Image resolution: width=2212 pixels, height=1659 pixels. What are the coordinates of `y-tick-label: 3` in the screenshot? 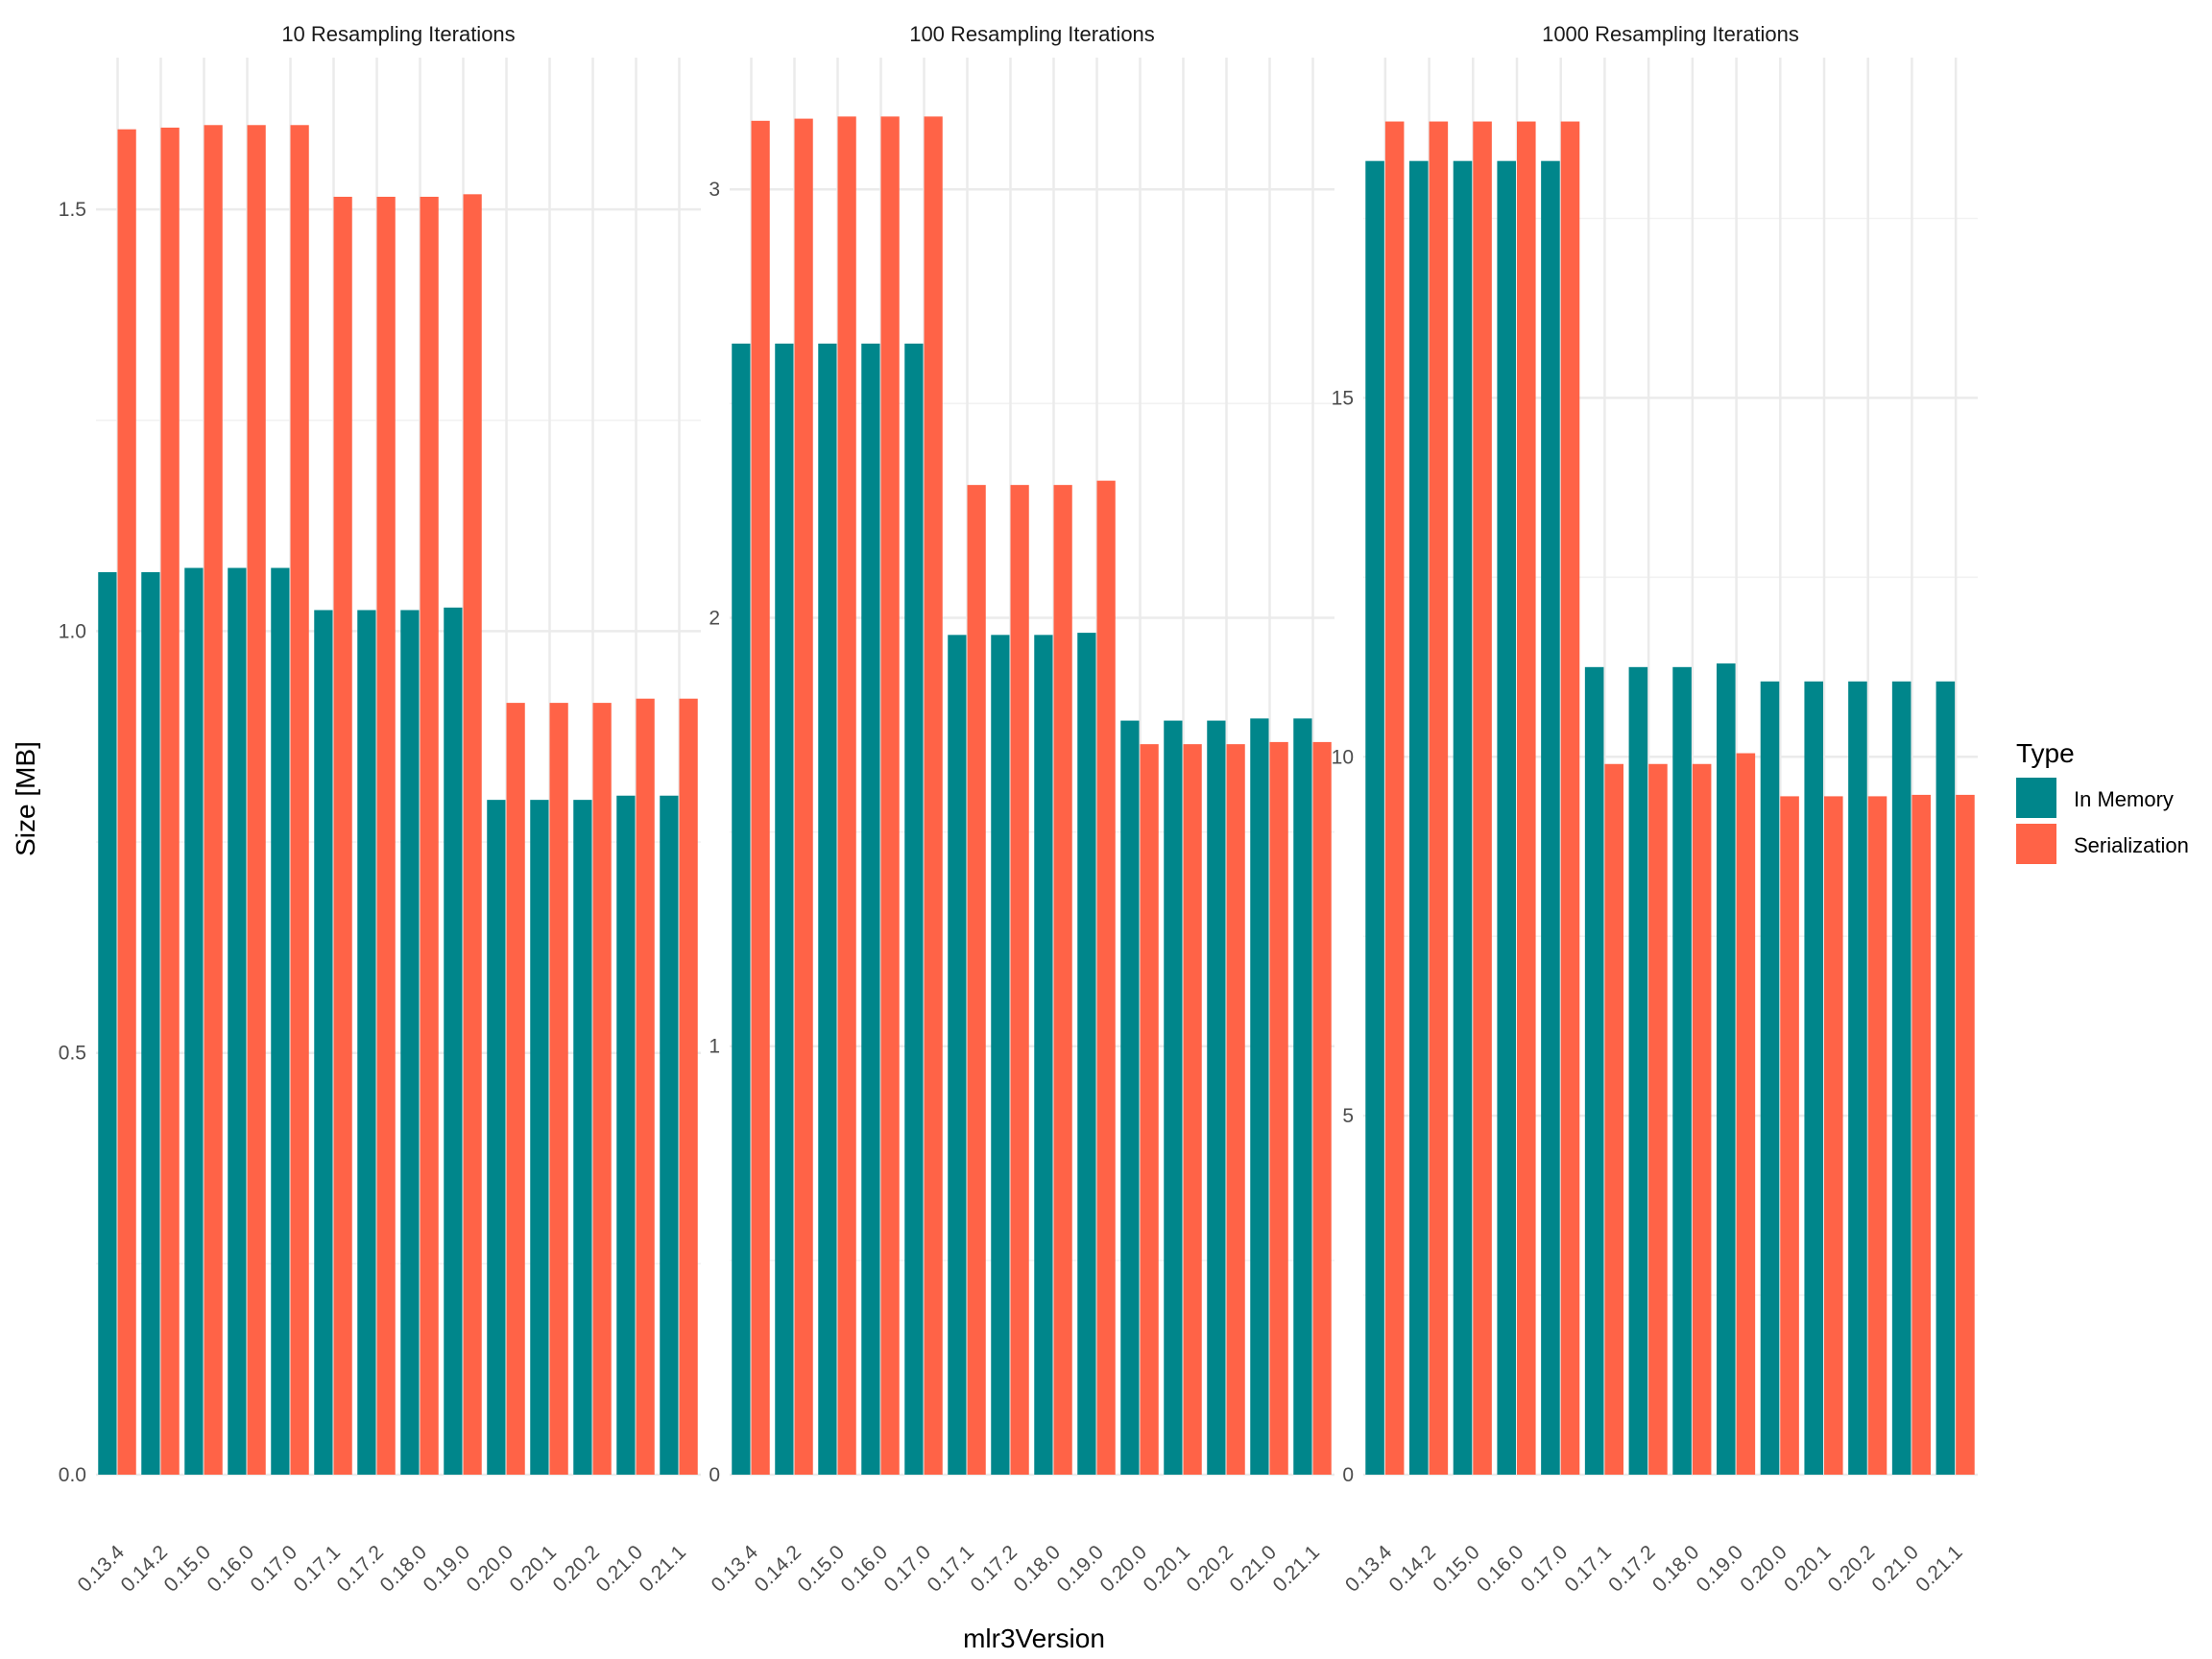 It's located at (714, 190).